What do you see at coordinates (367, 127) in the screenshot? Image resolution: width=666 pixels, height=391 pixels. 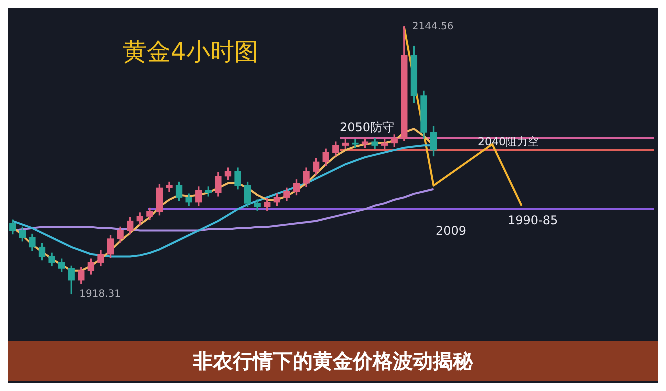 I see `ref-line-label: 2050防守` at bounding box center [367, 127].